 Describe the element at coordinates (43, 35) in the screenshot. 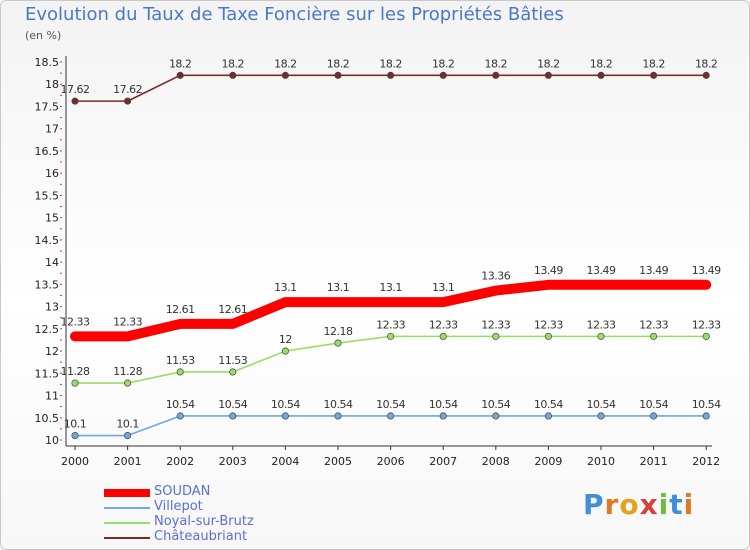

I see `chart-unit-label: (en %)` at that location.